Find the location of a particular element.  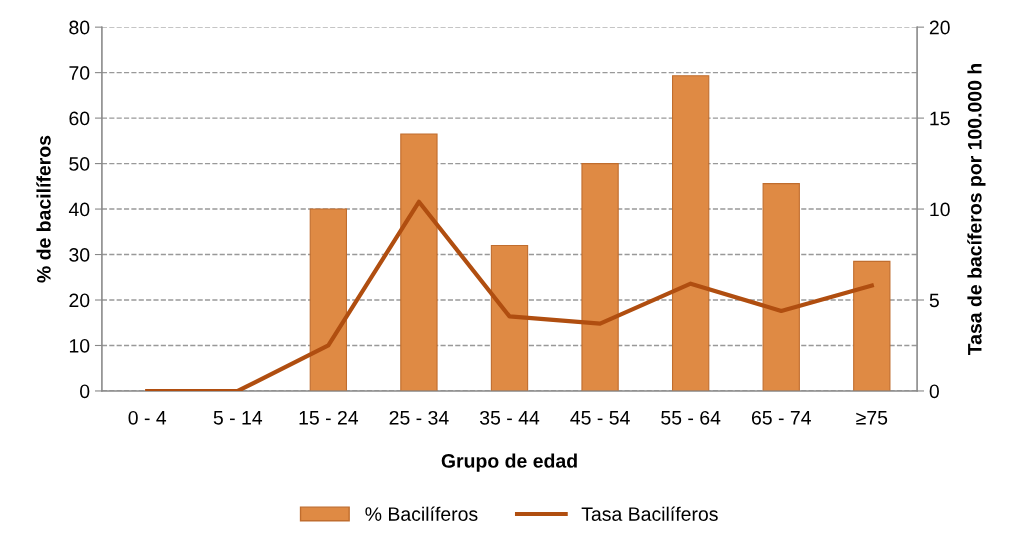

y-tick-label: 30 is located at coordinates (79, 255).